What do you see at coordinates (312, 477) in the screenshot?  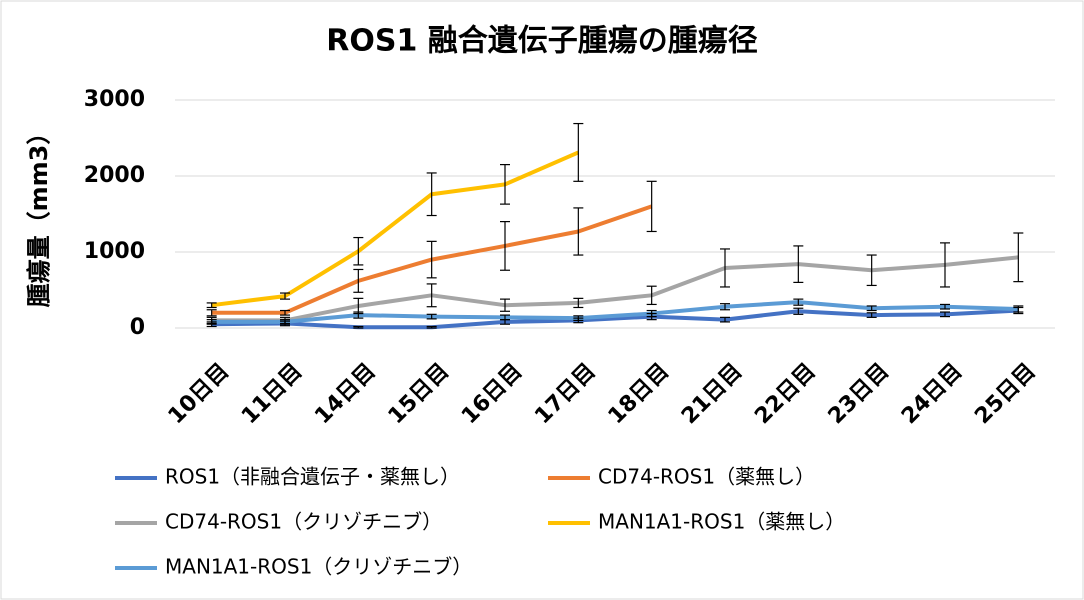 I see `legend-label: ROS1（非融合遺伝子・薬無し）` at bounding box center [312, 477].